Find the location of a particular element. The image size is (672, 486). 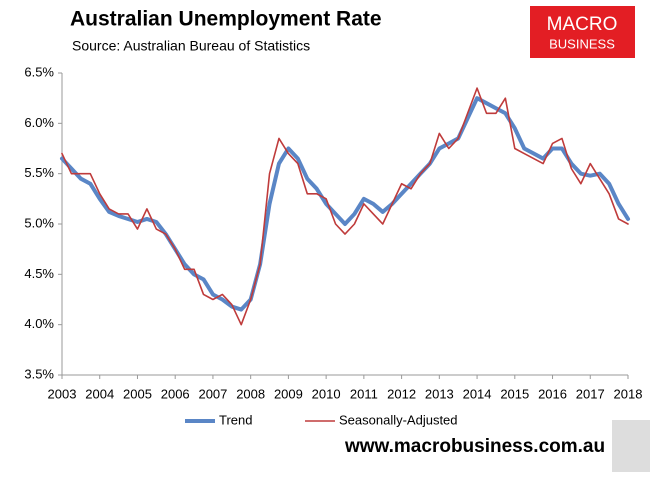

logo-box is located at coordinates (582, 32).